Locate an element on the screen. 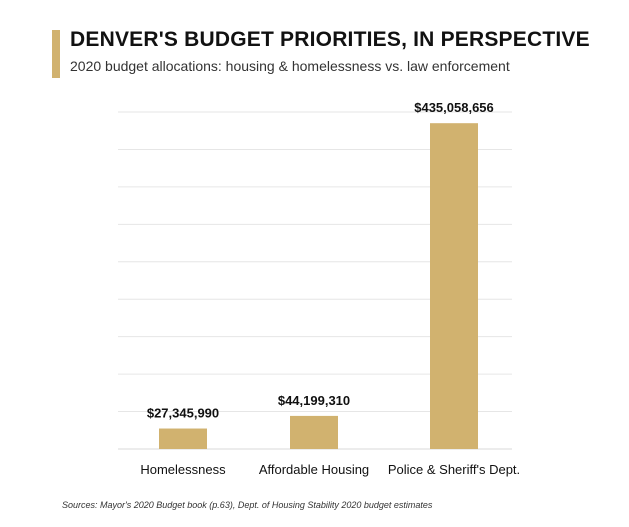 The width and height of the screenshot is (629, 527). category-label-3: Police & Sheriff's Dept. is located at coordinates (454, 469).